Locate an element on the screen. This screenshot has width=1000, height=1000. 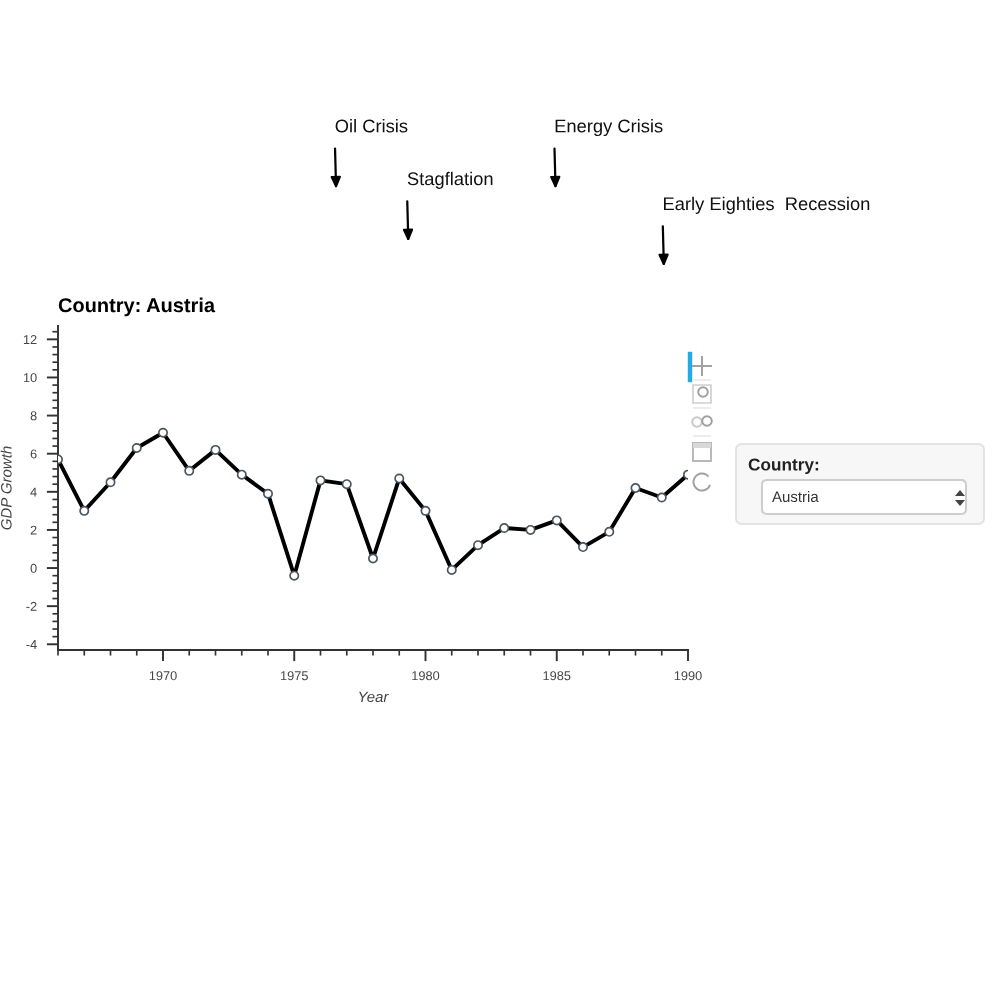
text: Country: is located at coordinates (783, 466).